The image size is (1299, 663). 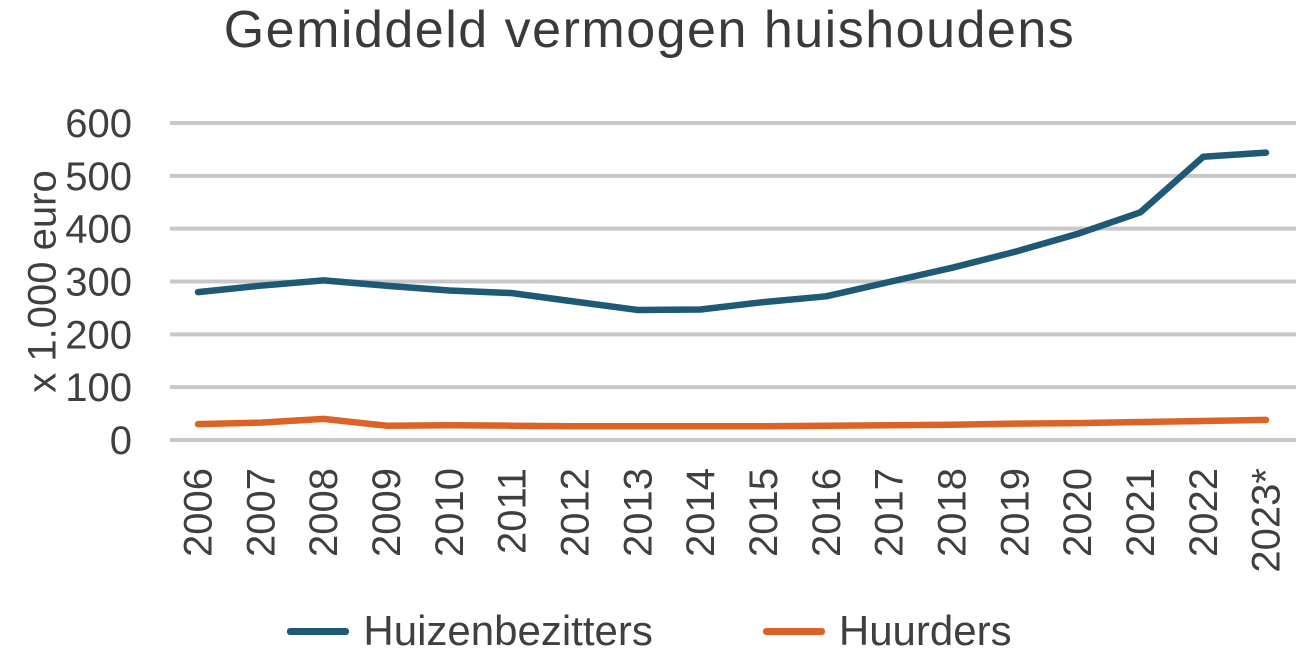 I want to click on series-line-huurders, so click(x=732, y=422).